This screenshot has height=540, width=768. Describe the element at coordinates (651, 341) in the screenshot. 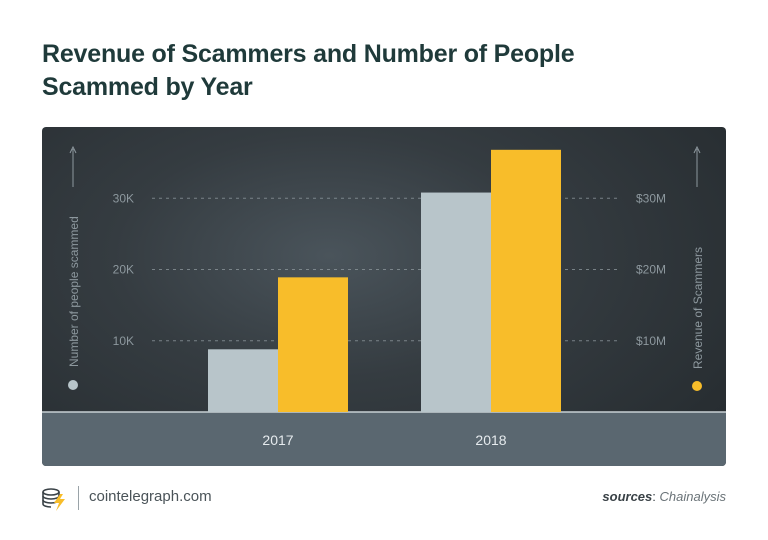

I see `y-tick-label-right: $10M` at that location.